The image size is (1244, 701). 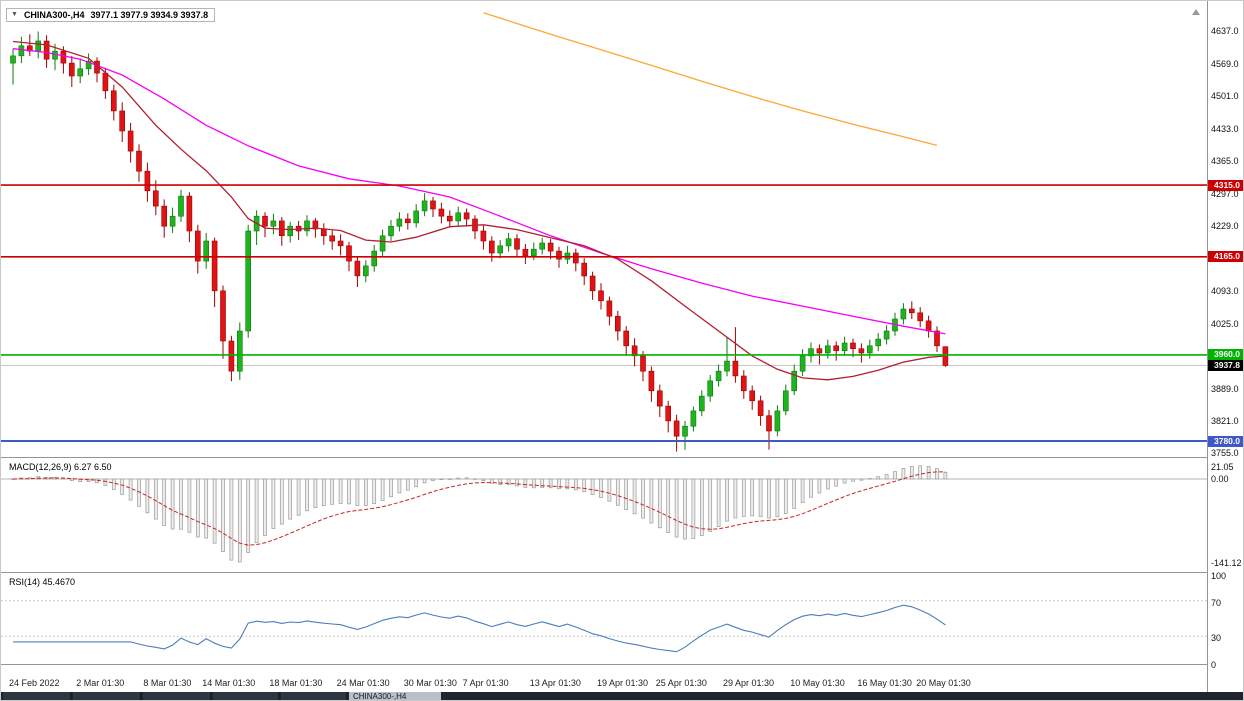 I want to click on rsi-indicator-panel, so click(x=604, y=618).